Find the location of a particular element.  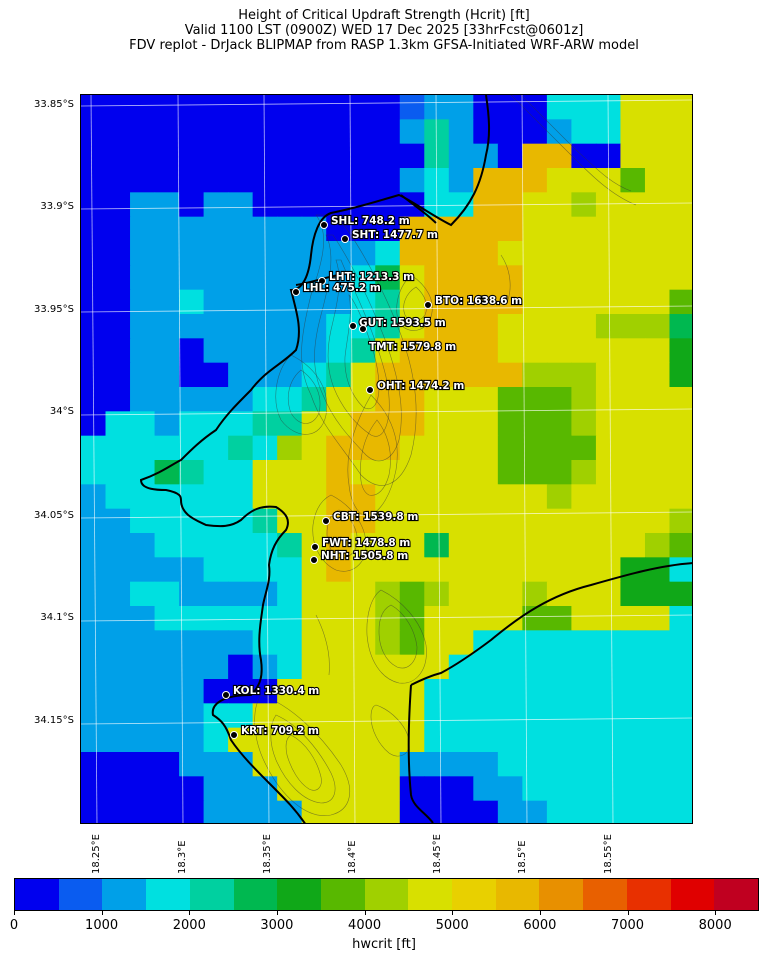

station-bto-marker is located at coordinates (428, 305).